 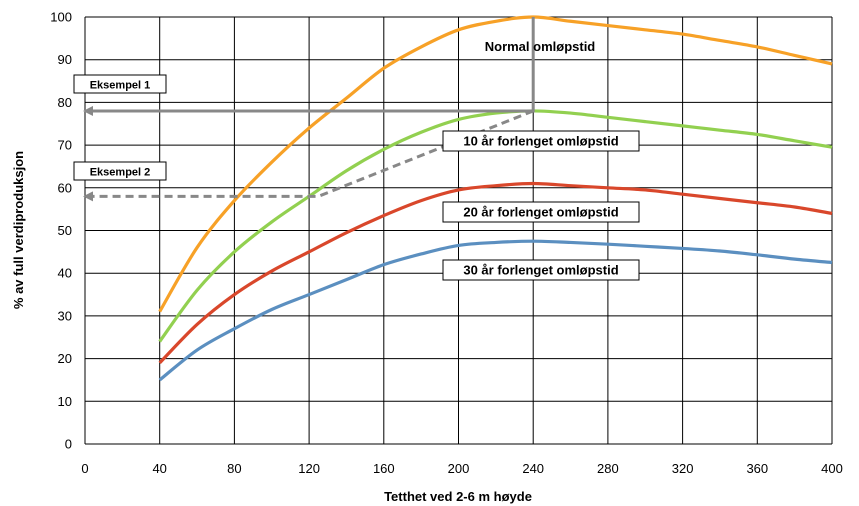 I want to click on x-tick-labels: 0 40 80 120 160 200 240 280 320 360 400, so click(x=461, y=468).